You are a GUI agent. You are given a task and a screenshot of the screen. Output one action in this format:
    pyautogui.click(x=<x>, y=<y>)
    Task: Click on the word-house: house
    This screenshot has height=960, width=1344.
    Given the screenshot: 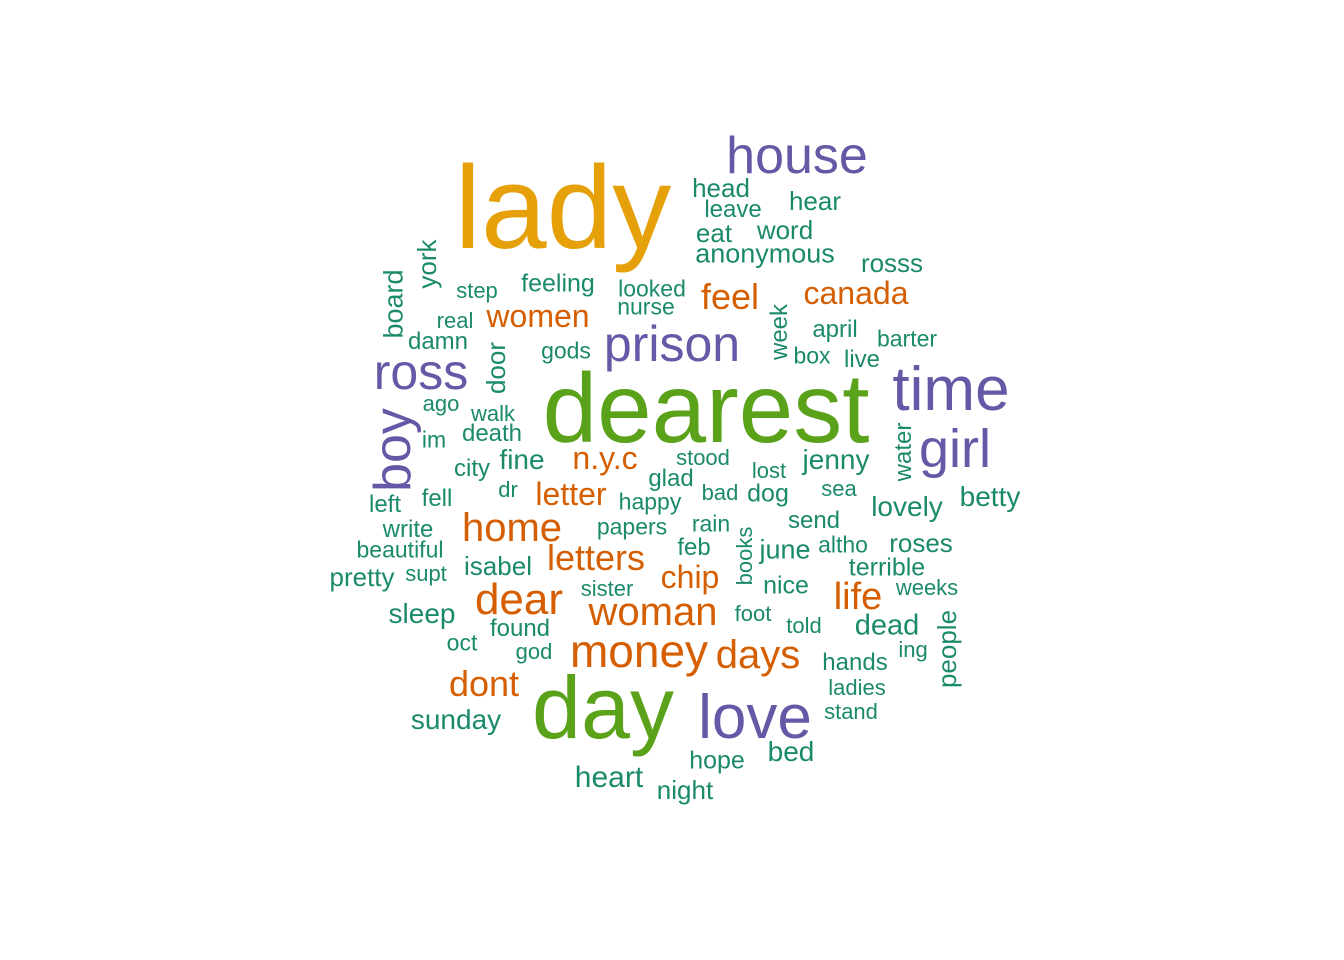 What is the action you would take?
    pyautogui.click(x=797, y=156)
    